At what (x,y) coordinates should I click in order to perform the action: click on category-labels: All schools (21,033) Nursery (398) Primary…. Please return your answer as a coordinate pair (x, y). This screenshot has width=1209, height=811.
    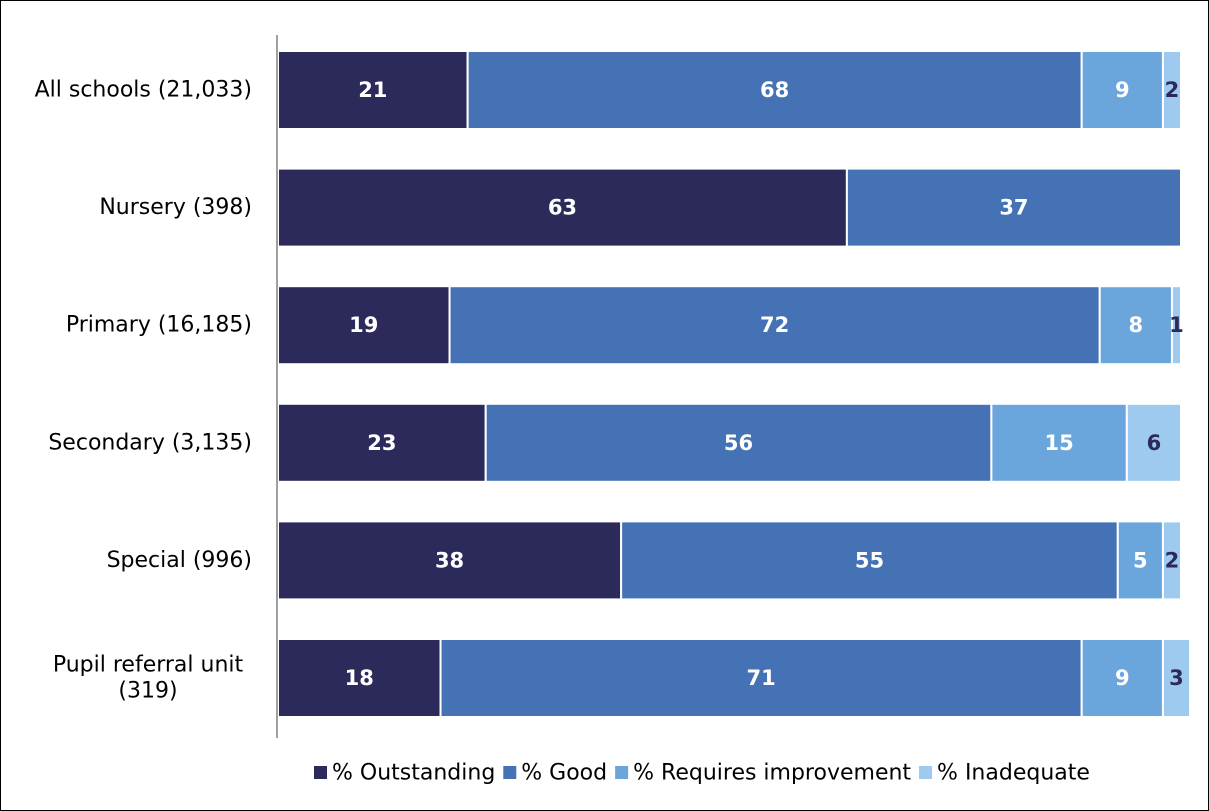
    Looking at the image, I should click on (143, 391).